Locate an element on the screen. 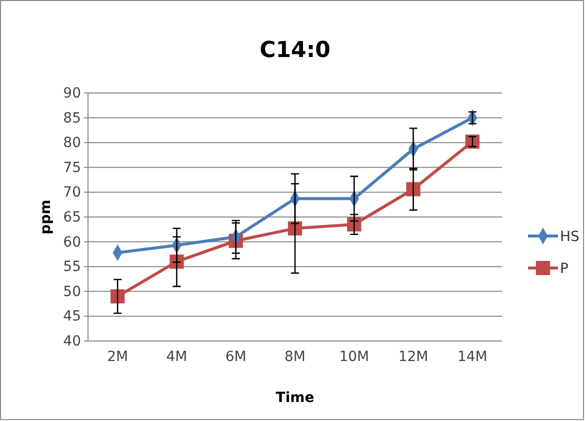  y-tick-label: 90 is located at coordinates (72, 93).